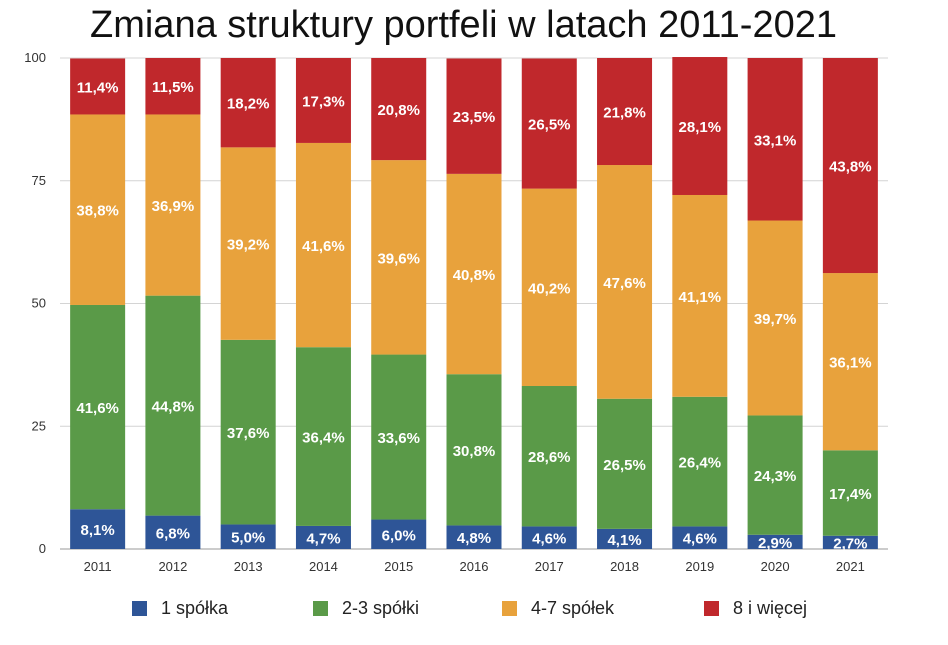  What do you see at coordinates (700, 127) in the screenshot?
I see `data-label-2019-s4: 28,1%` at bounding box center [700, 127].